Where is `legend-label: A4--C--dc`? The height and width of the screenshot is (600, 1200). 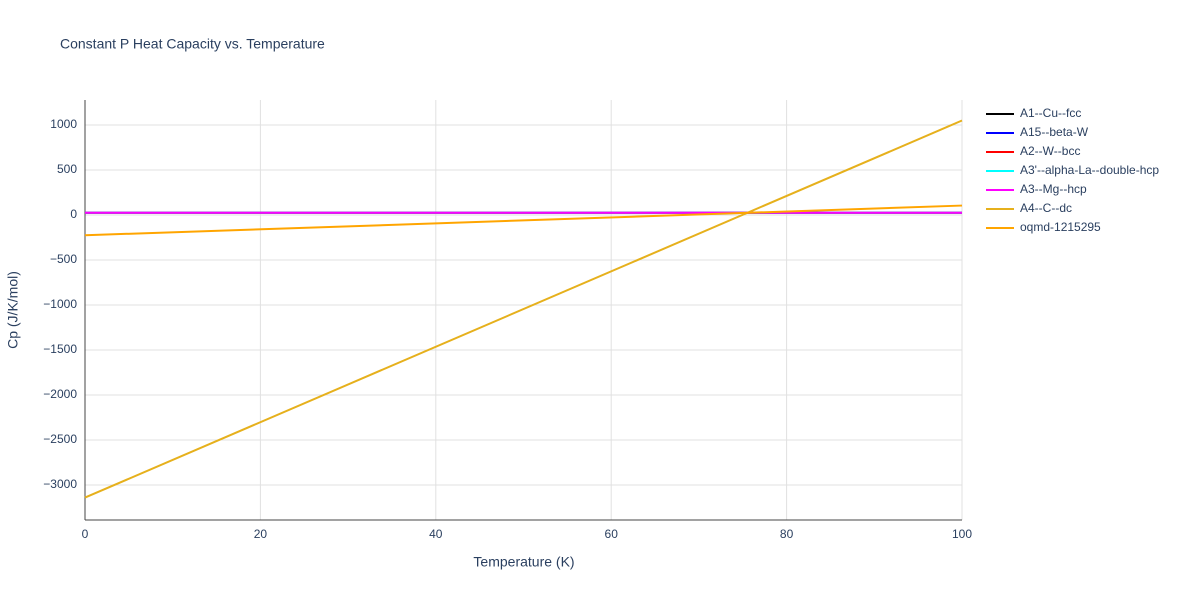
legend-label: A4--C--dc is located at coordinates (1046, 208).